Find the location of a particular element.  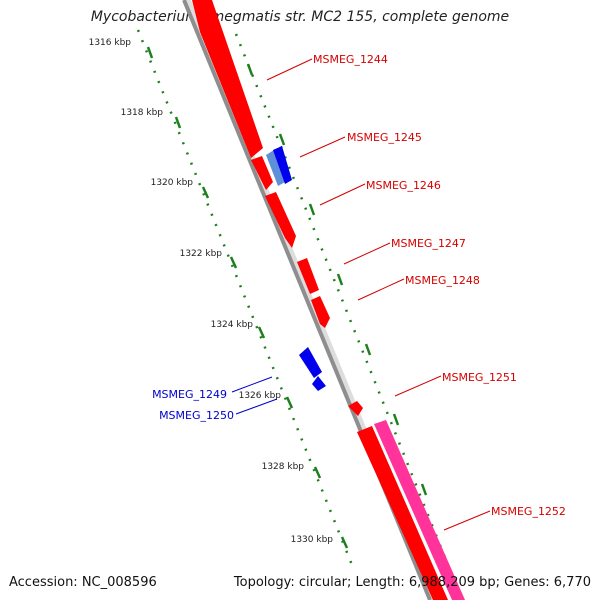

kbp-label: 1322 kbp is located at coordinates (201, 254).